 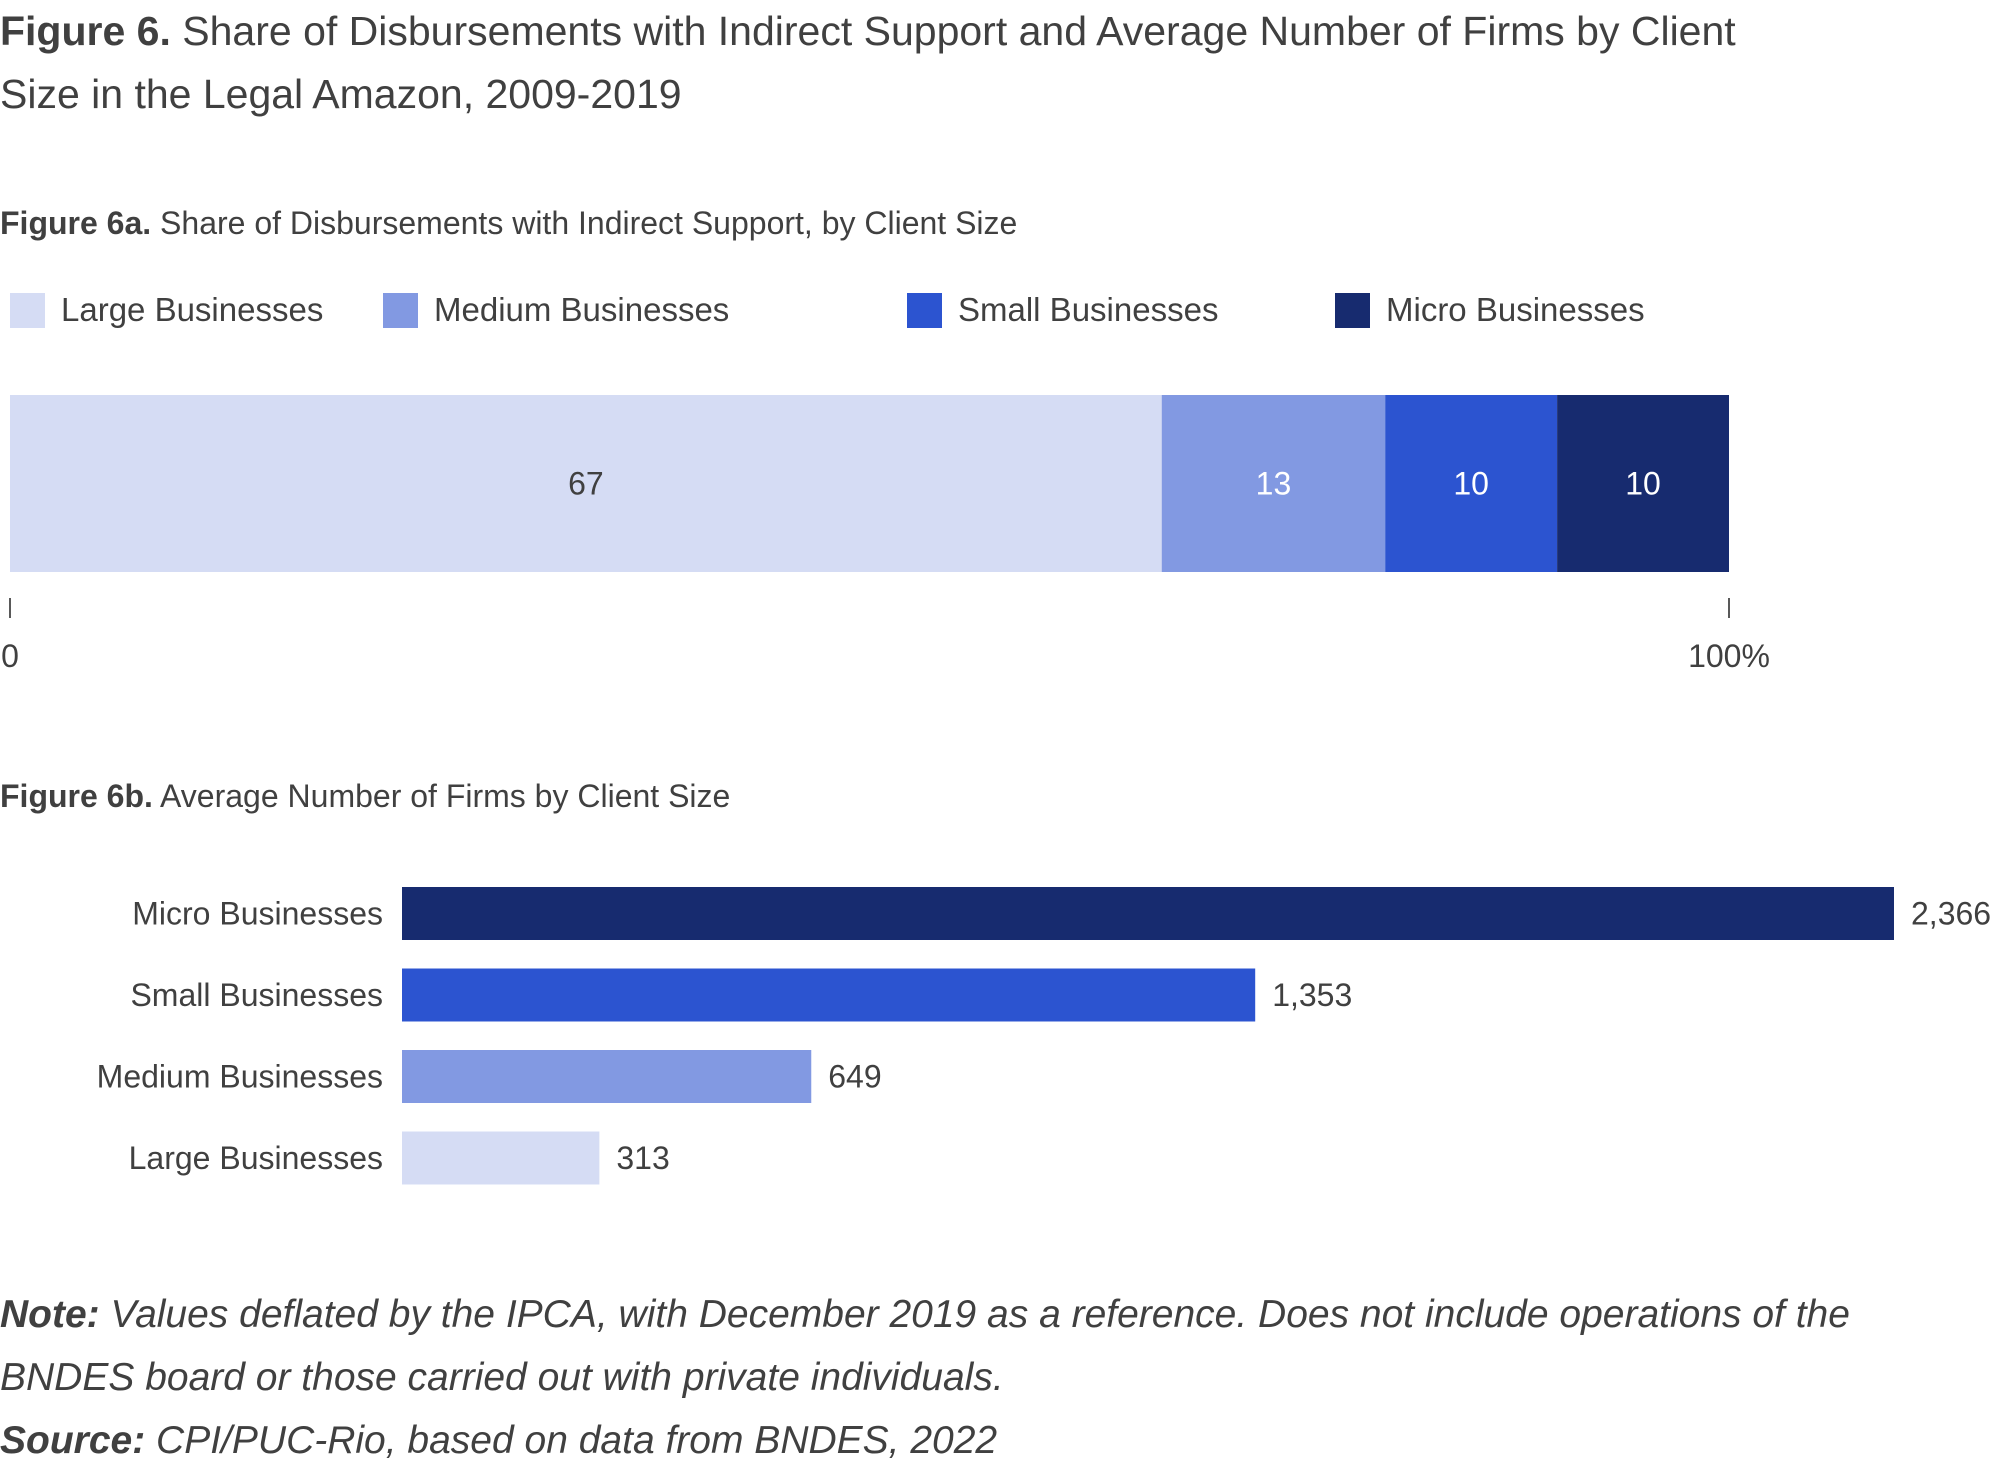 What do you see at coordinates (829, 995) in the screenshot?
I see `bar-small-businesses` at bounding box center [829, 995].